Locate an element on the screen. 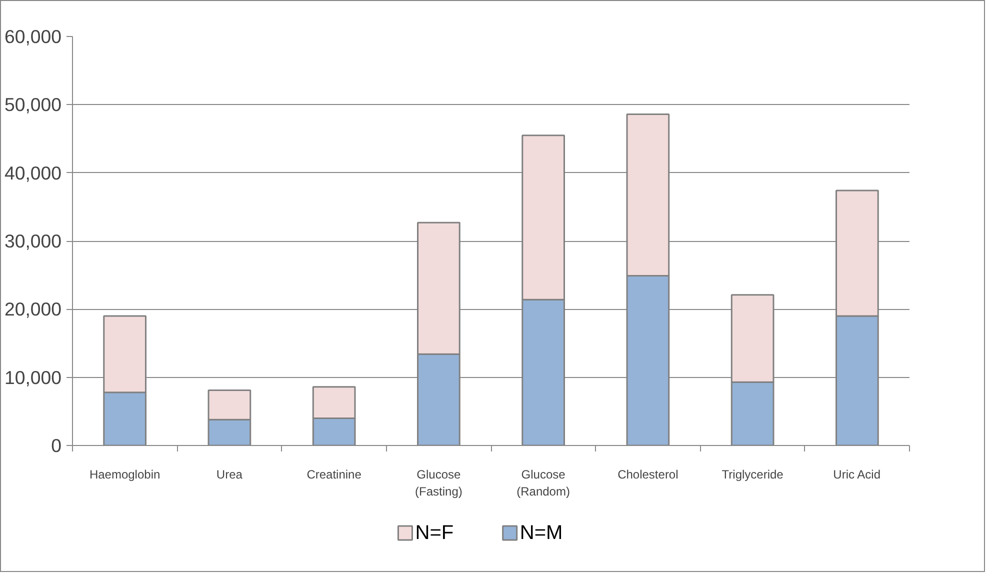 The image size is (987, 579). y-tick-label: 0 is located at coordinates (56, 445).